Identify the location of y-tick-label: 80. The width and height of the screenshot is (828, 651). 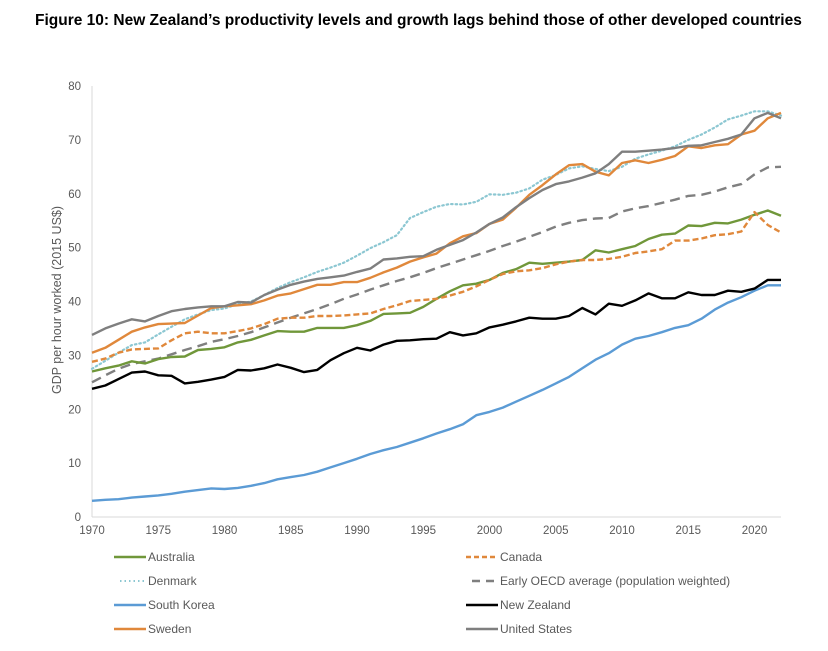
(74, 87).